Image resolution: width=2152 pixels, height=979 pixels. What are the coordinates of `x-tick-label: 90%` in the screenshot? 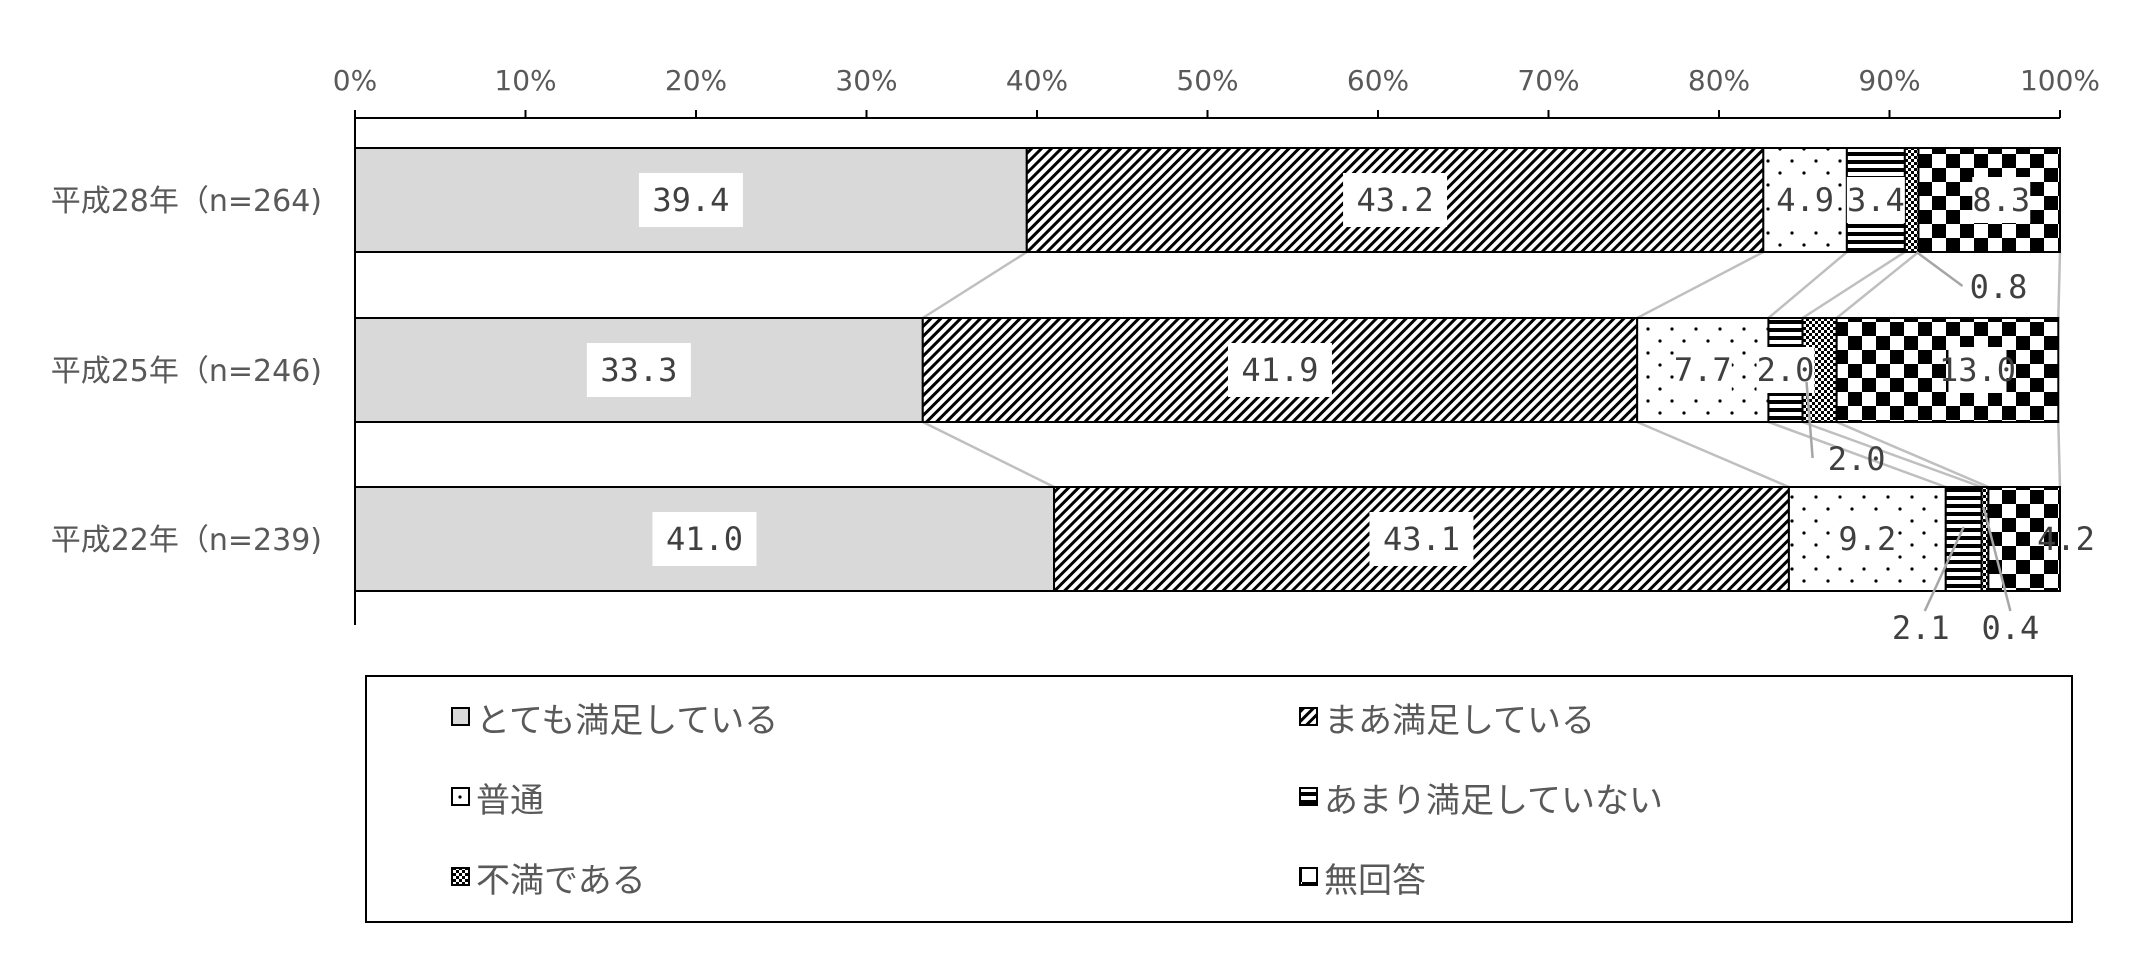 It's located at (1889, 80).